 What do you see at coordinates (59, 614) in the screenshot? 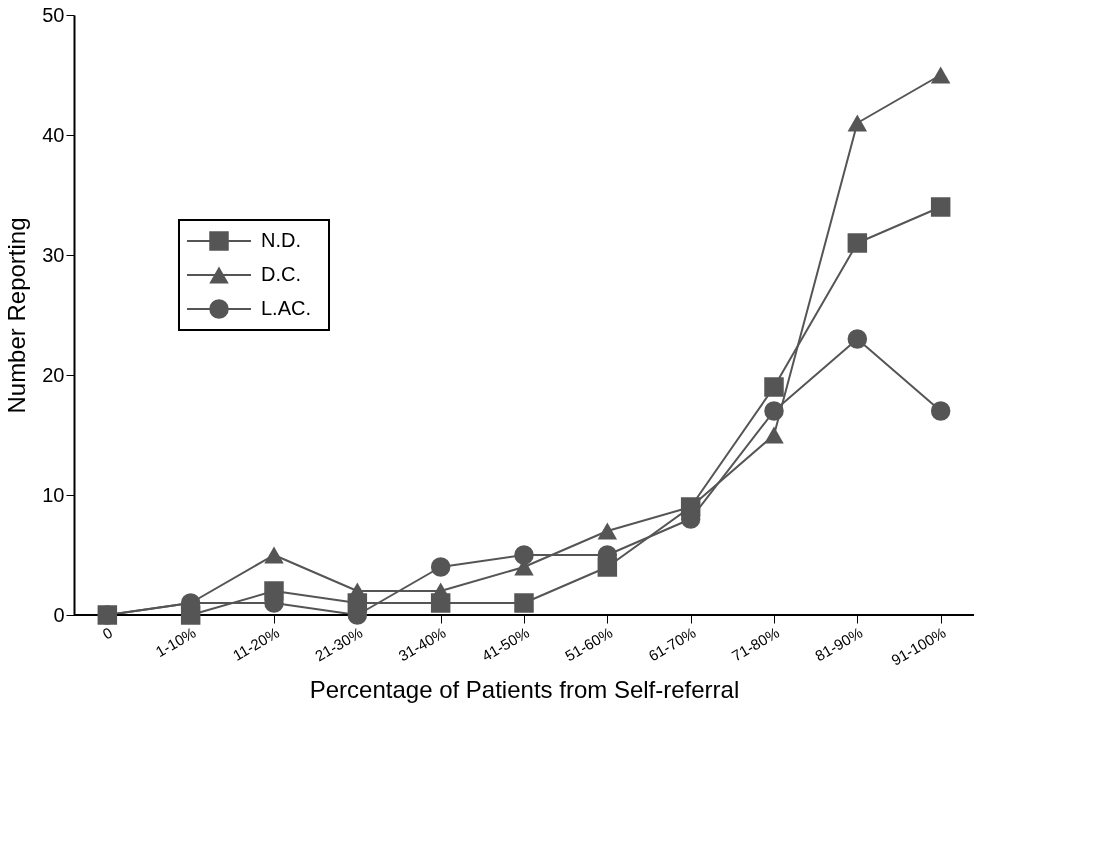
I see `y-tick-label: 0` at bounding box center [59, 614].